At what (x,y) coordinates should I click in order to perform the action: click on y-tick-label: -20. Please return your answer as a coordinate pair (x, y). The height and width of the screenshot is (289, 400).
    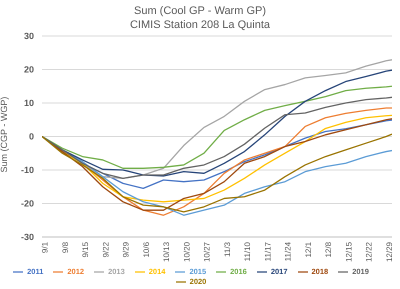
    Looking at the image, I should click on (27, 203).